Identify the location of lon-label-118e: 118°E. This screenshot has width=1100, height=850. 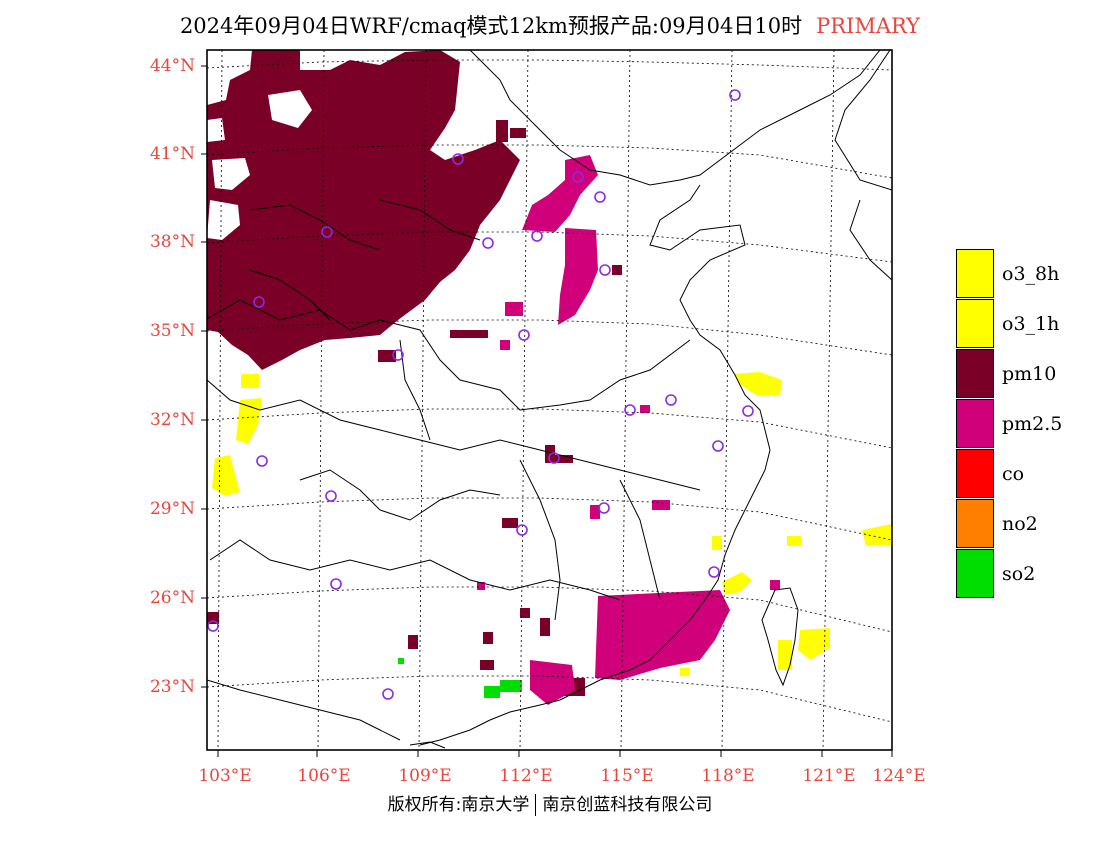
(728, 776).